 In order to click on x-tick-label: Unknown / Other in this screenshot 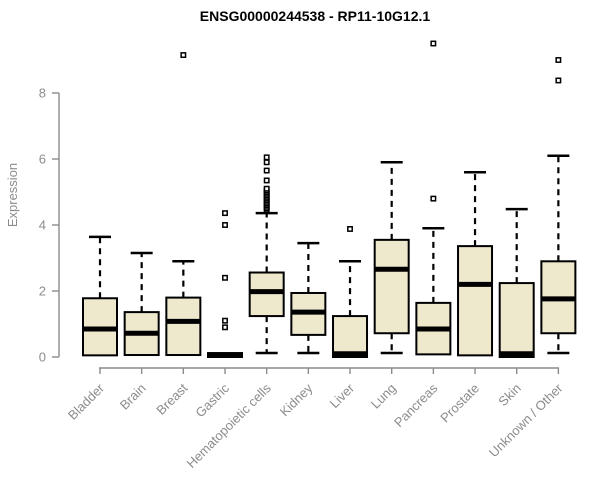, I will do `click(526, 420)`.